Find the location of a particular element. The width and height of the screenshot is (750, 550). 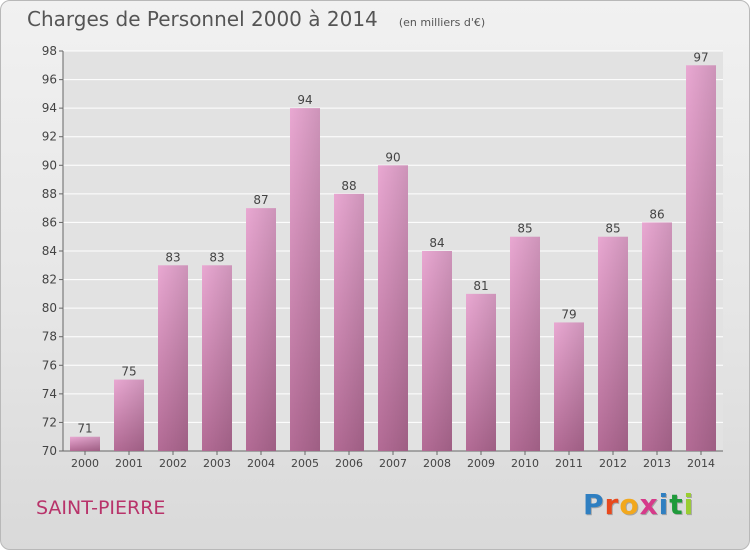

x-tick-label: 2008 is located at coordinates (437, 463).